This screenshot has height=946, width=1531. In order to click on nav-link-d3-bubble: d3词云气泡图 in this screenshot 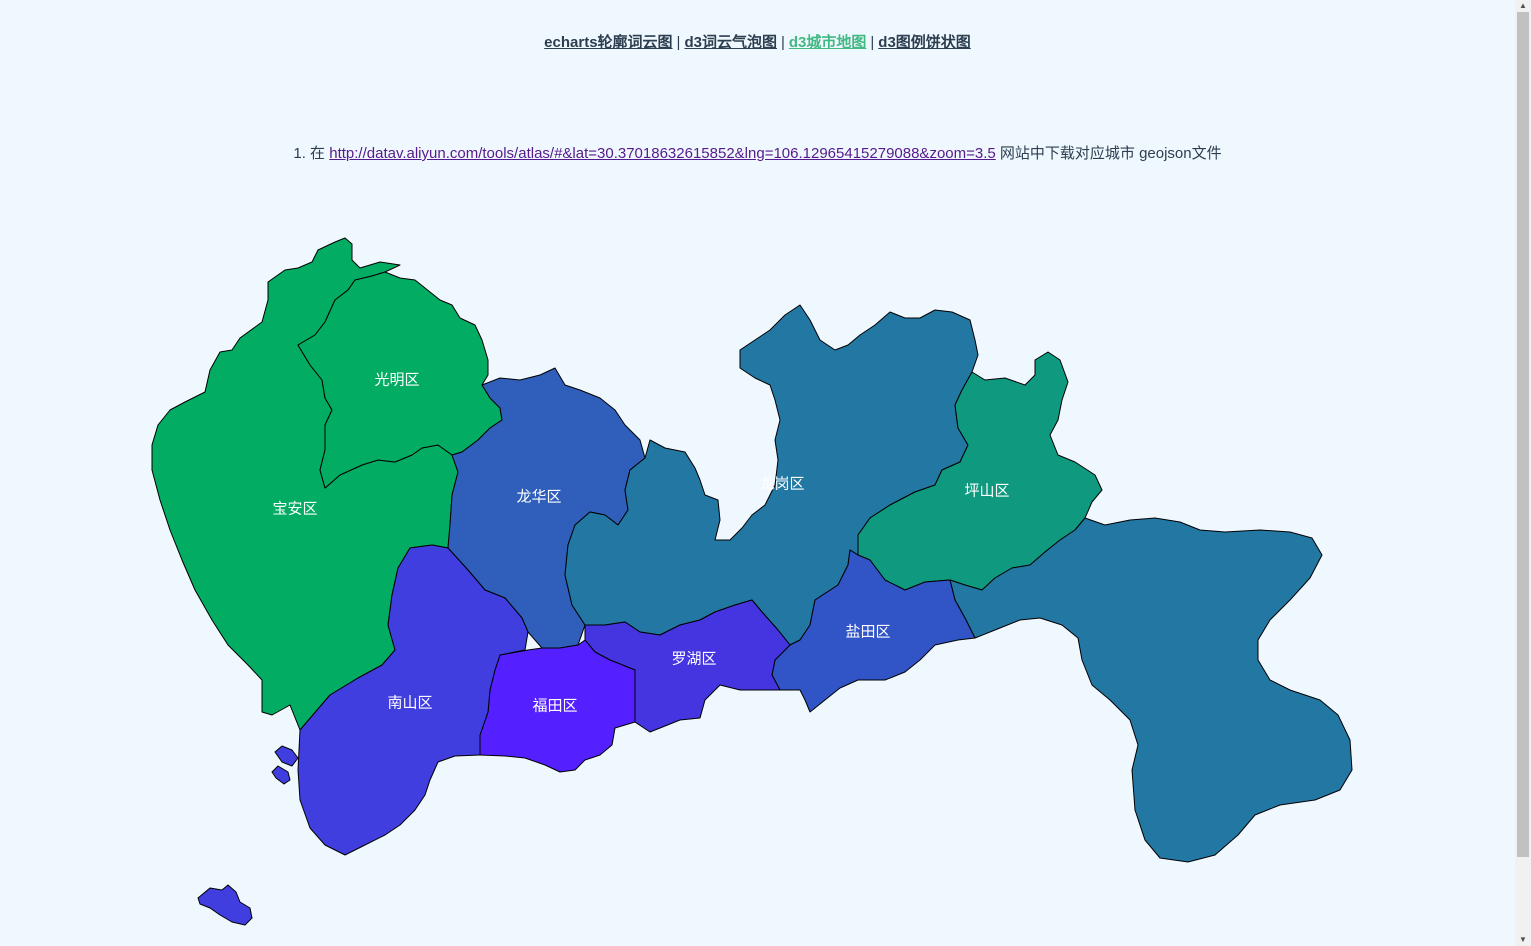, I will do `click(730, 42)`.